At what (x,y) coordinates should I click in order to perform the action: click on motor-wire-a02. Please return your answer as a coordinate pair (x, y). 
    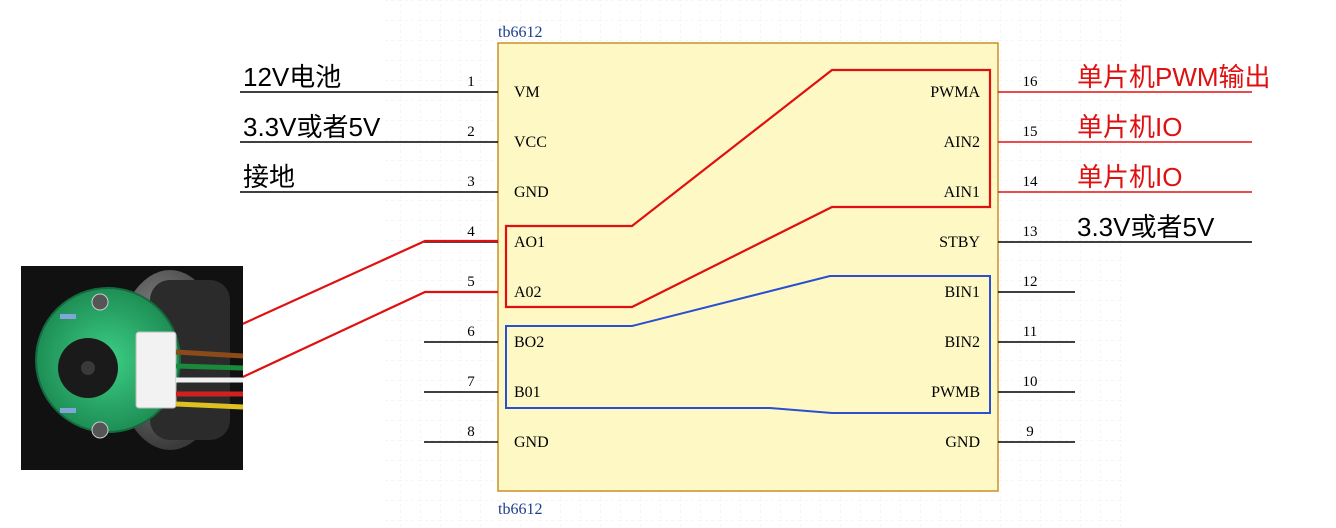
    Looking at the image, I should click on (334, 350).